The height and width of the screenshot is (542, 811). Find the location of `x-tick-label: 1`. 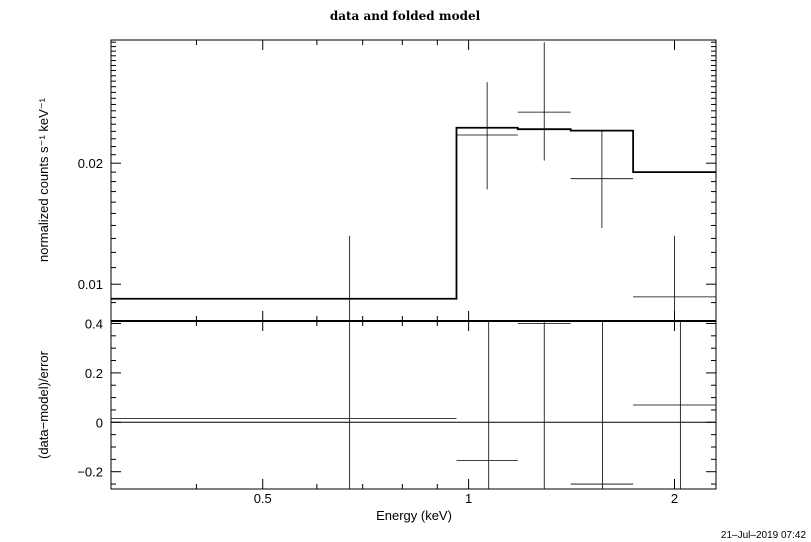

x-tick-label: 1 is located at coordinates (468, 498).